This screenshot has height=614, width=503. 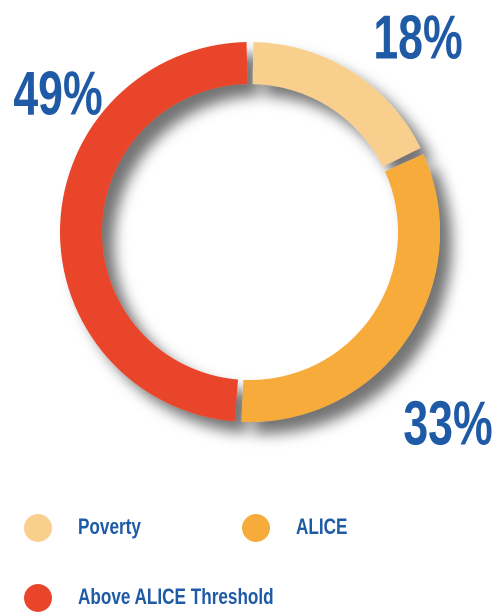 I want to click on legend-label: ALICE, so click(x=321, y=527).